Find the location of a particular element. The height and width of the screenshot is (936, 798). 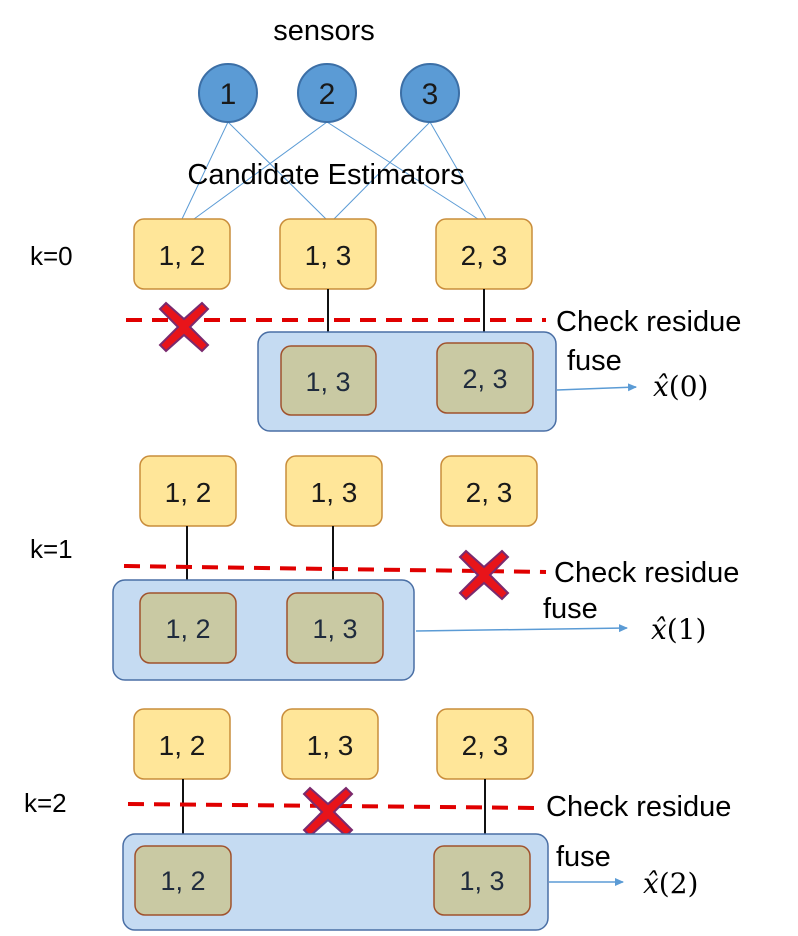

sensor-1: 1 is located at coordinates (228, 93).